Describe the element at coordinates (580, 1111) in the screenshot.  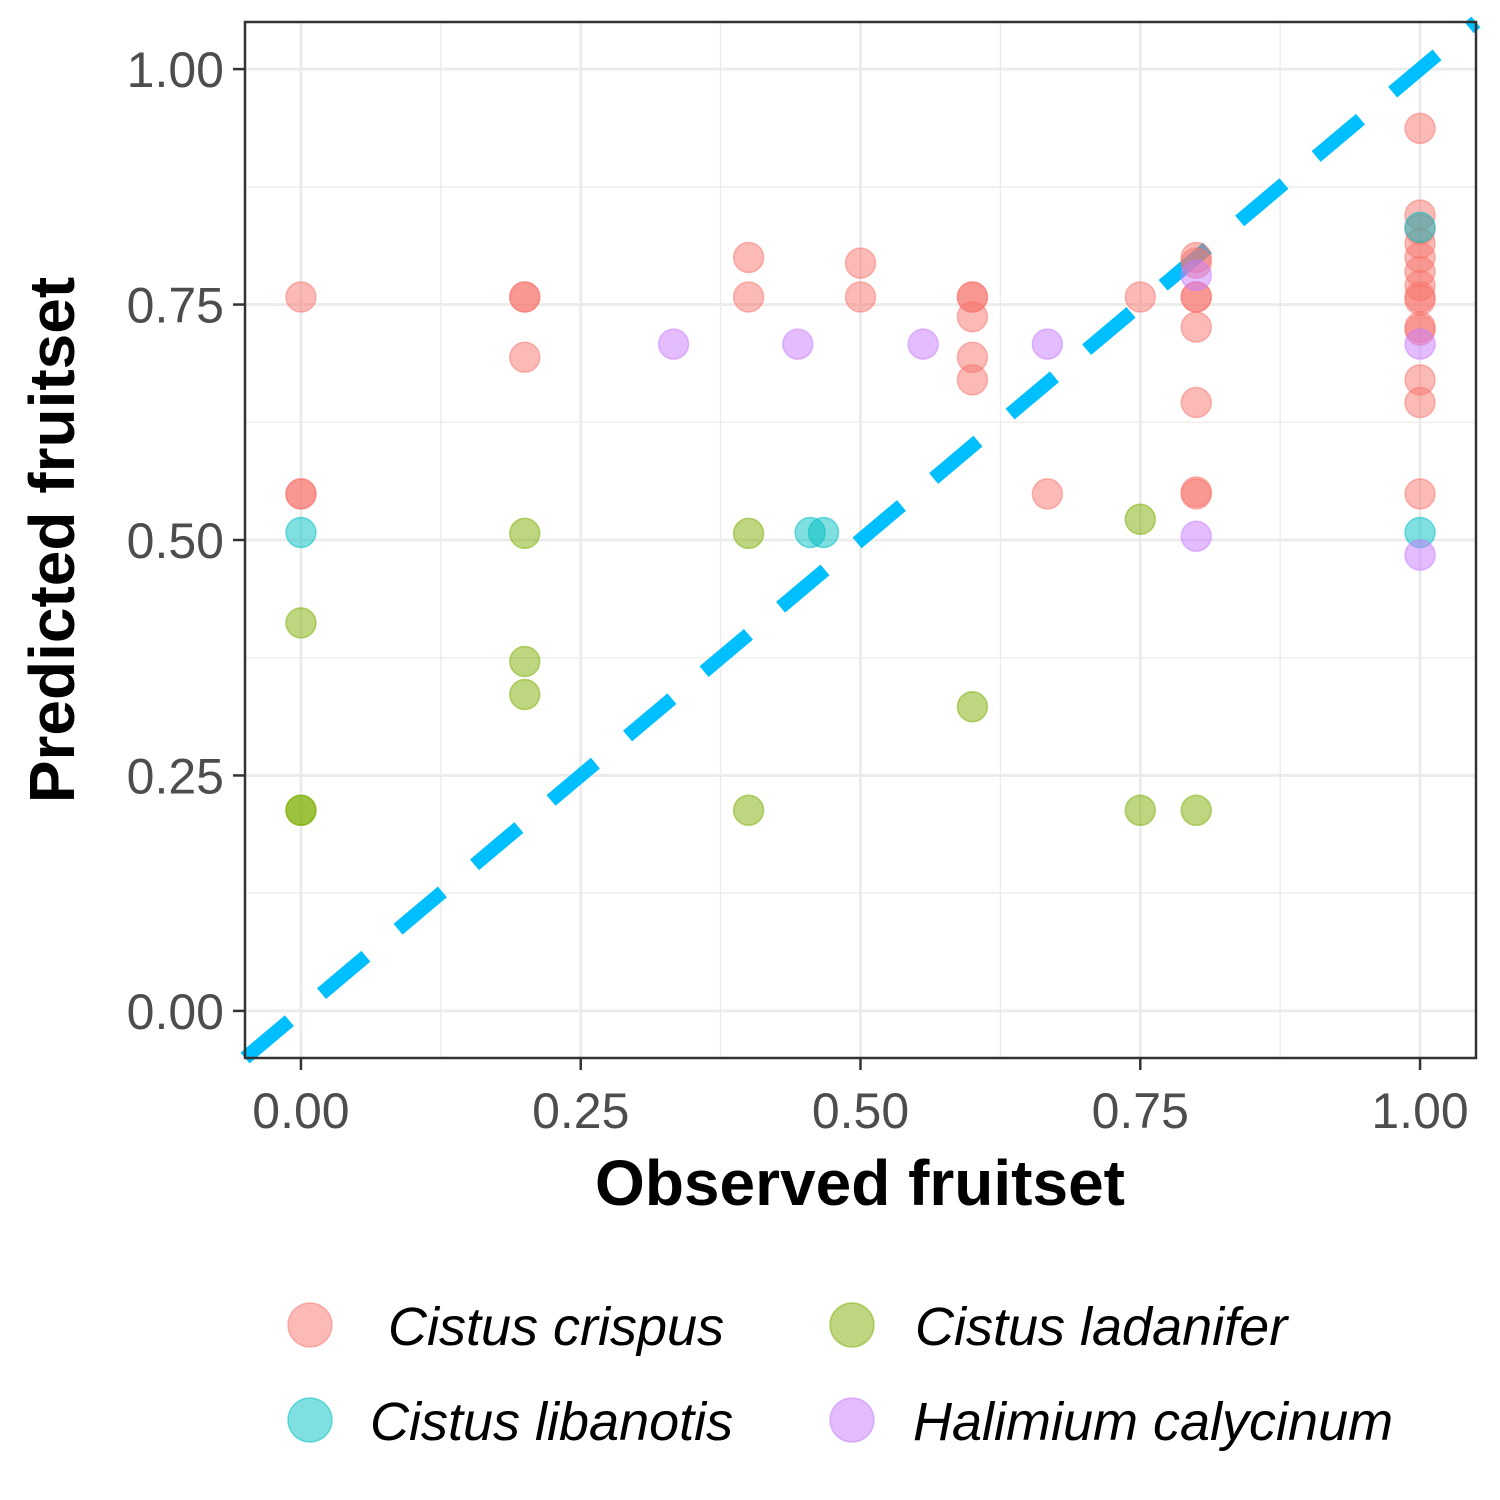
I see `x-tick-label: 0.25` at that location.